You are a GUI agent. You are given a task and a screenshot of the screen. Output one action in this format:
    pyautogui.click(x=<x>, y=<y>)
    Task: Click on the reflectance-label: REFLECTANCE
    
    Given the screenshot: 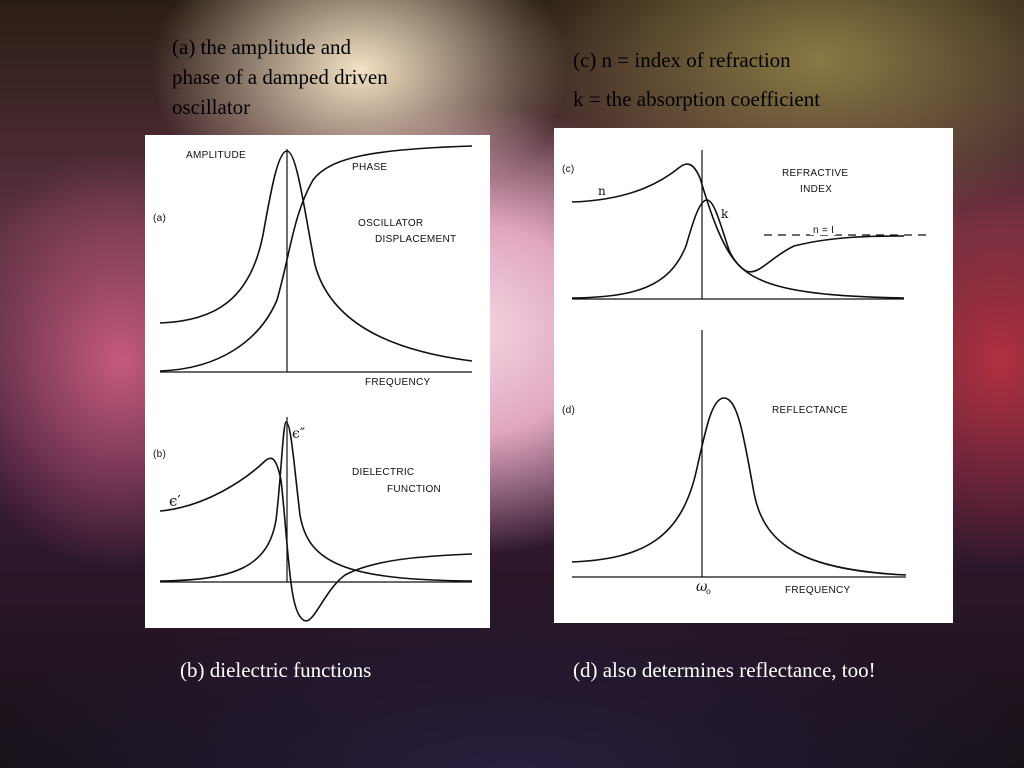 What is the action you would take?
    pyautogui.click(x=810, y=410)
    